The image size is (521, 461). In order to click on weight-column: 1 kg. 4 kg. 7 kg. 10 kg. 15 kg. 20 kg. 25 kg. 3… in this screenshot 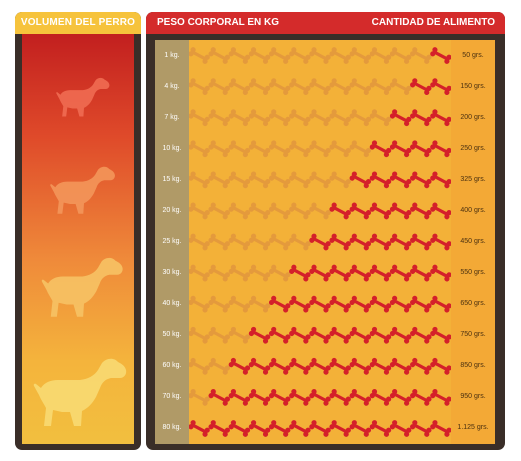, I will do `click(172, 242)`.